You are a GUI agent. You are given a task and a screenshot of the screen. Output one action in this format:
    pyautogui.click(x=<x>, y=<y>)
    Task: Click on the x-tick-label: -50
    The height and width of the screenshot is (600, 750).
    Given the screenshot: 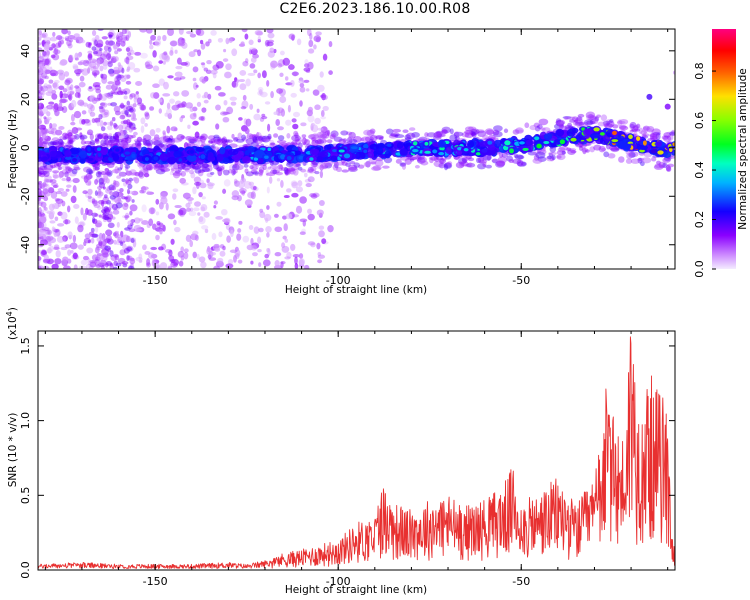 What is the action you would take?
    pyautogui.click(x=521, y=581)
    